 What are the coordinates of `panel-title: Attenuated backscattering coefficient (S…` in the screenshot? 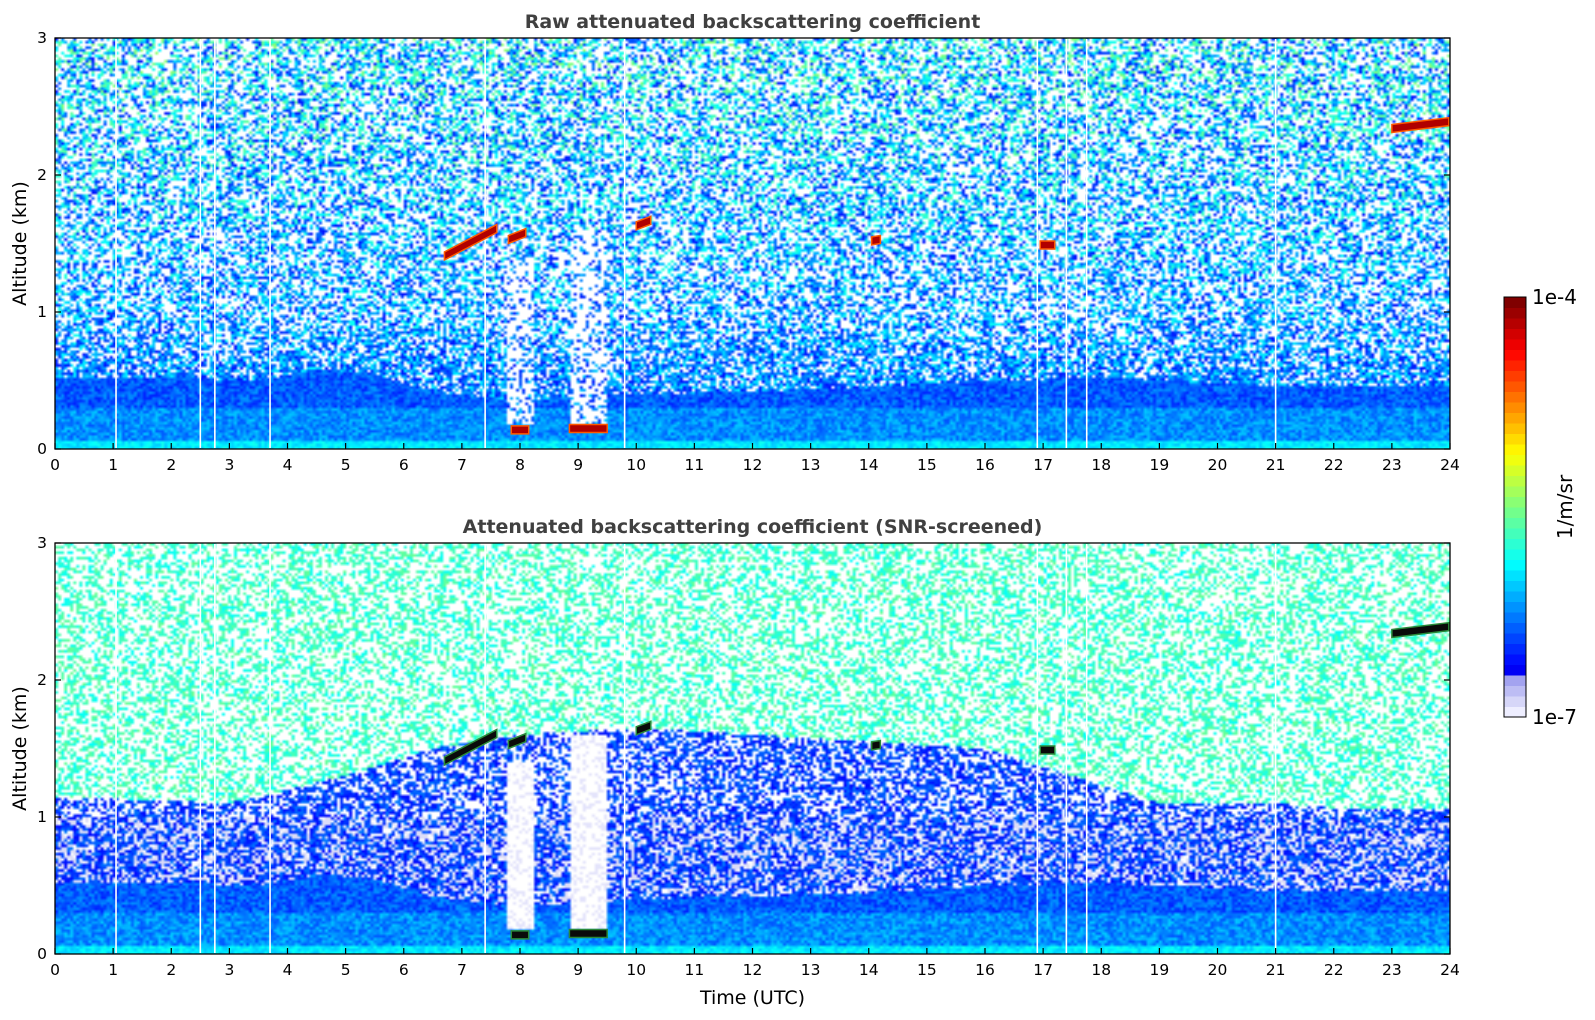 It's located at (753, 527).